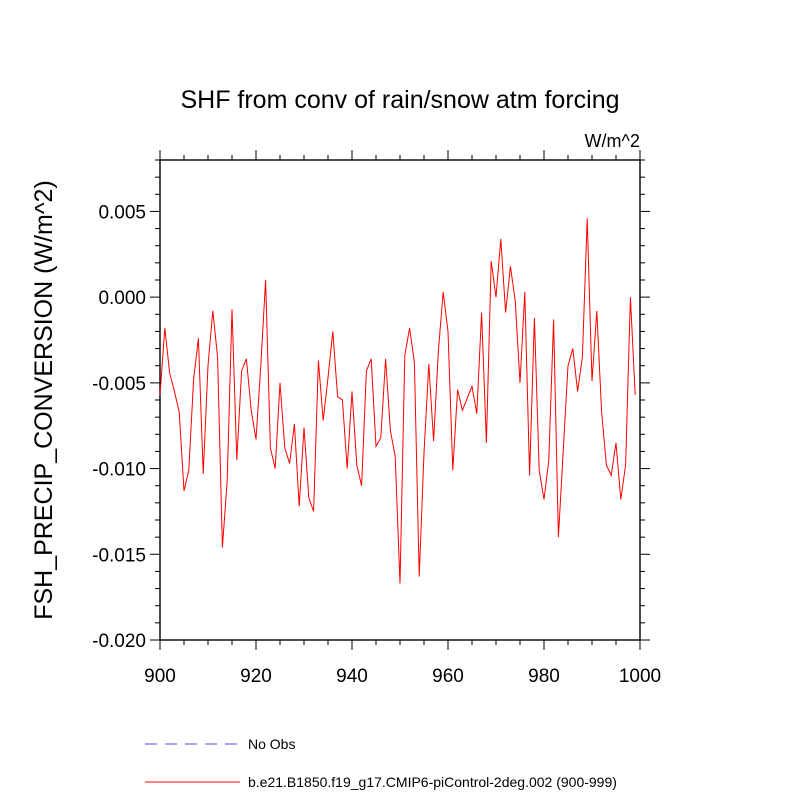 Image resolution: width=800 pixels, height=800 pixels. I want to click on y-tick-label: -0.010, so click(119, 470).